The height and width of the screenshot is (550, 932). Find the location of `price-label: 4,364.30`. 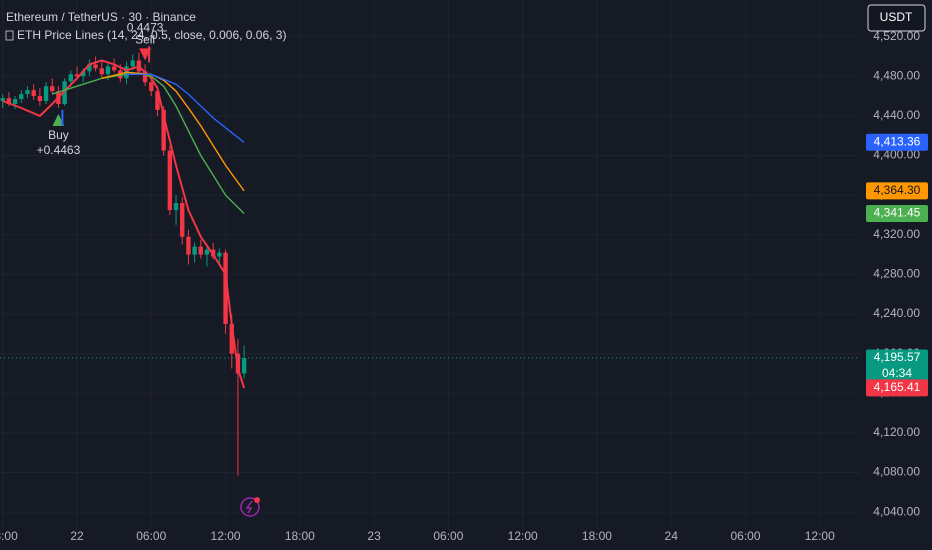

price-label: 4,364.30 is located at coordinates (897, 190).